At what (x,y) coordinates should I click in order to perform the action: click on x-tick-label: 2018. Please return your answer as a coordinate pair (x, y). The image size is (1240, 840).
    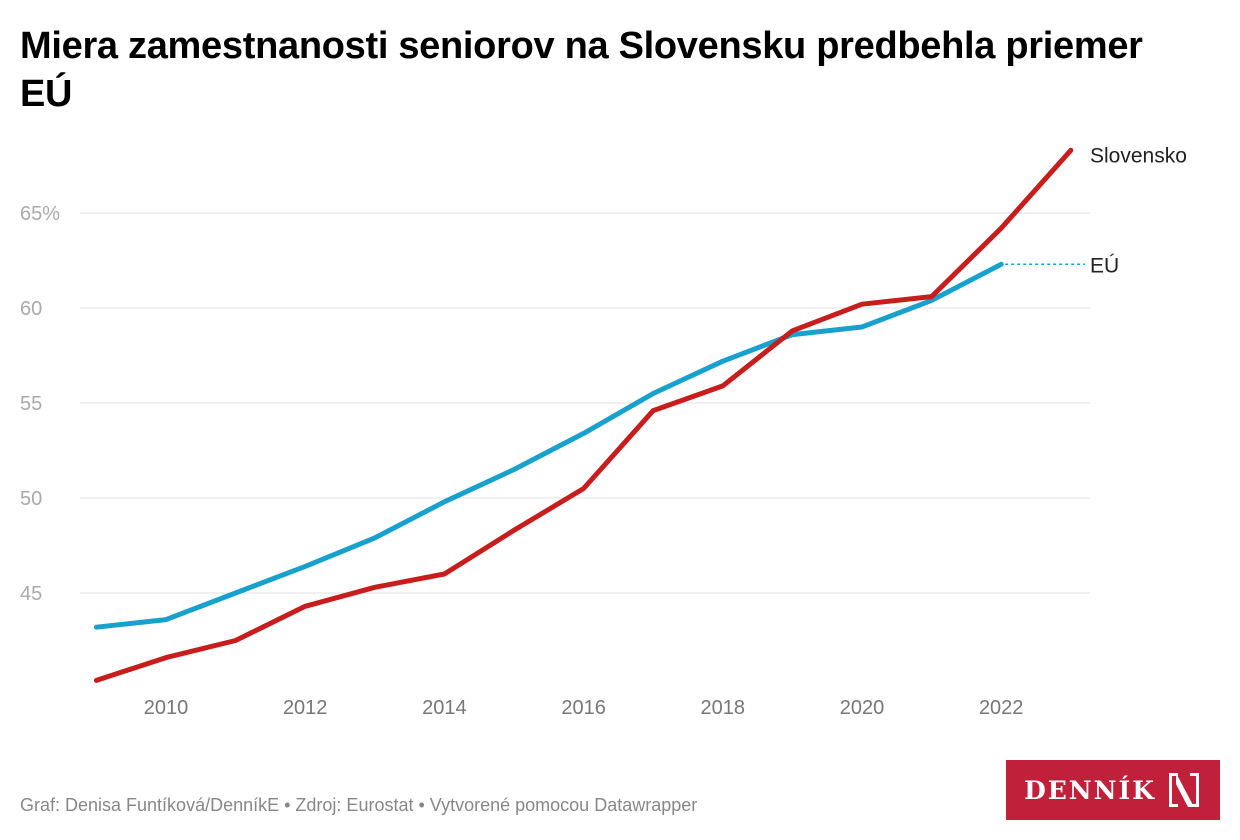
    Looking at the image, I should click on (723, 708).